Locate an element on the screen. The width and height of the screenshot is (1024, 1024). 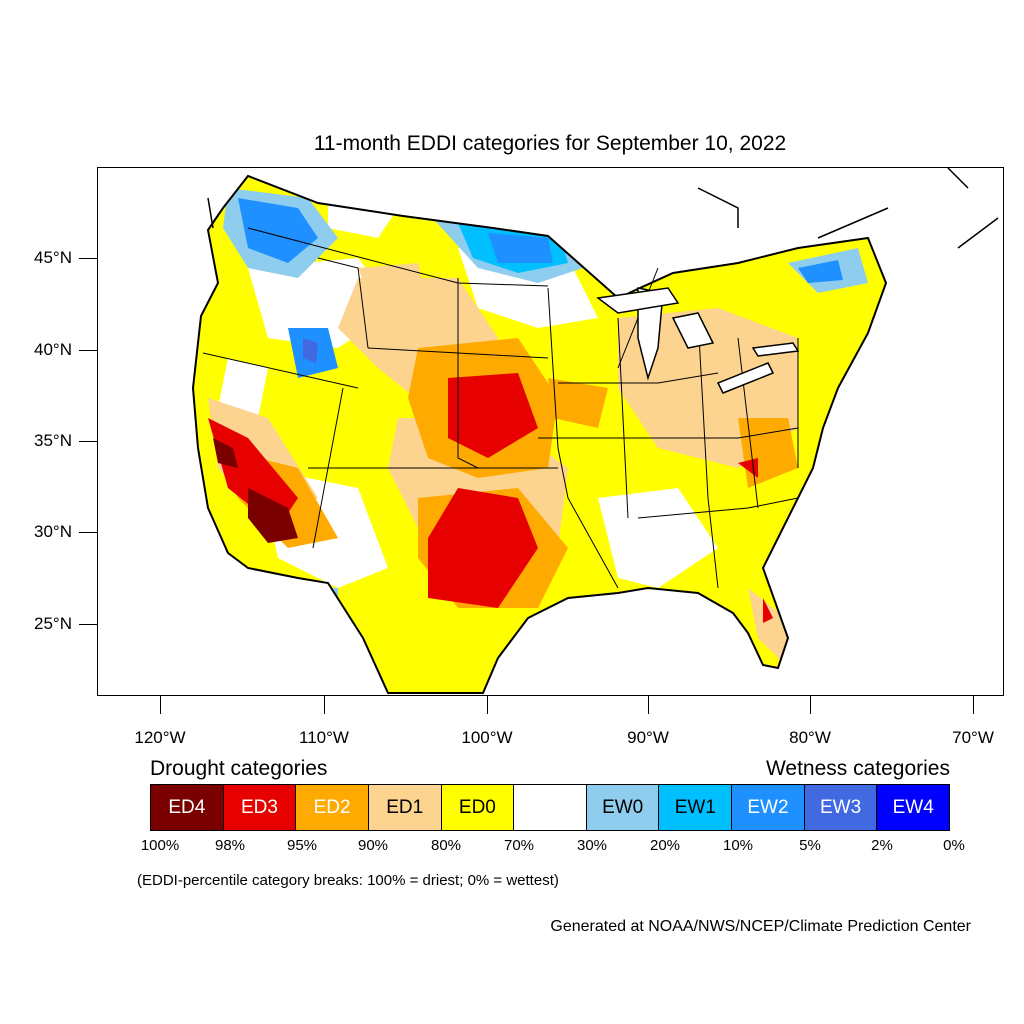
legend-cell-ed1: ED1 is located at coordinates (405, 807).